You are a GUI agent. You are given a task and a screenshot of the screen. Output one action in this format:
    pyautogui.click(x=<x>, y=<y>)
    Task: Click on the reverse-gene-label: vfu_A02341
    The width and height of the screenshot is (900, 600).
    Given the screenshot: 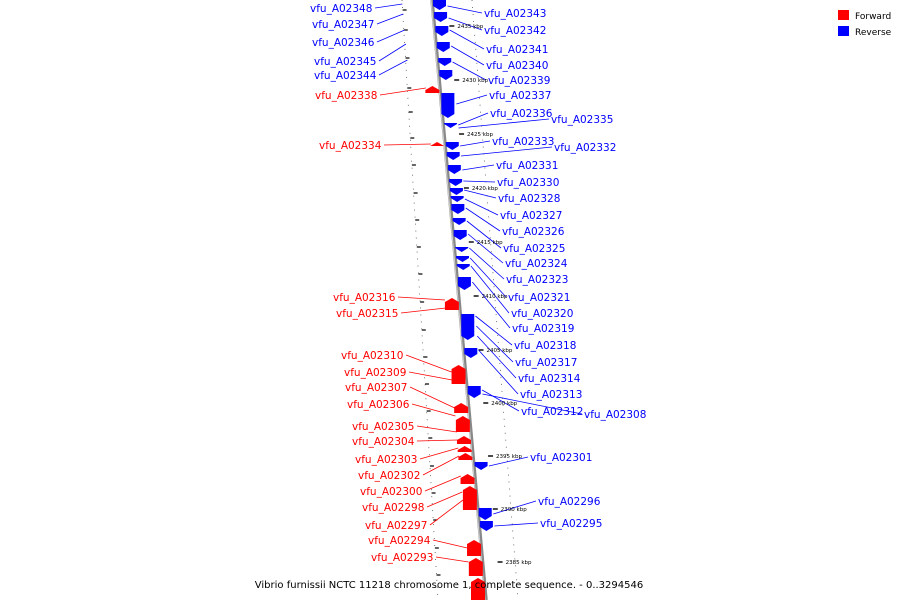 What is the action you would take?
    pyautogui.click(x=517, y=50)
    